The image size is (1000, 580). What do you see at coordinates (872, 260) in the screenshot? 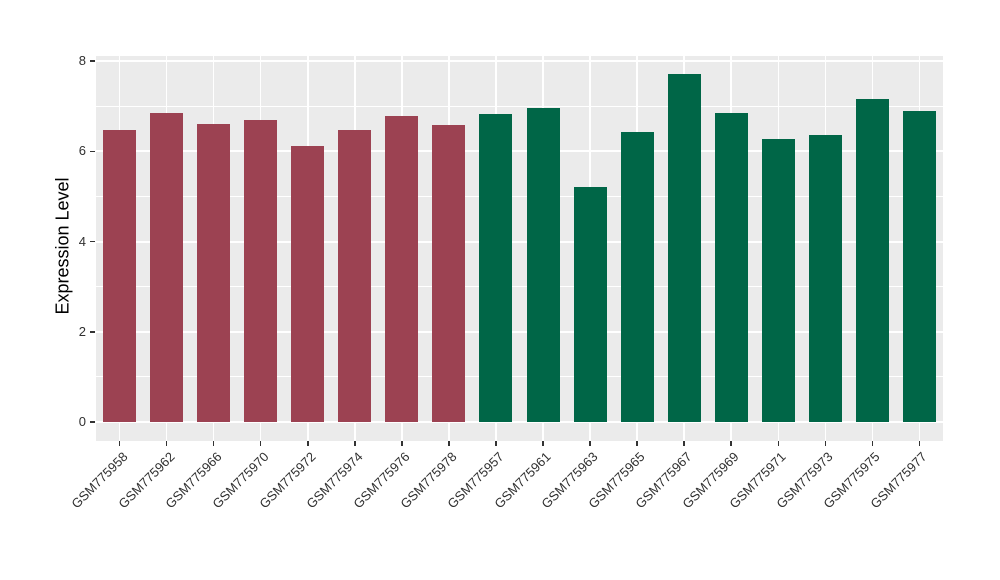
I see `bar-GSM775975` at bounding box center [872, 260].